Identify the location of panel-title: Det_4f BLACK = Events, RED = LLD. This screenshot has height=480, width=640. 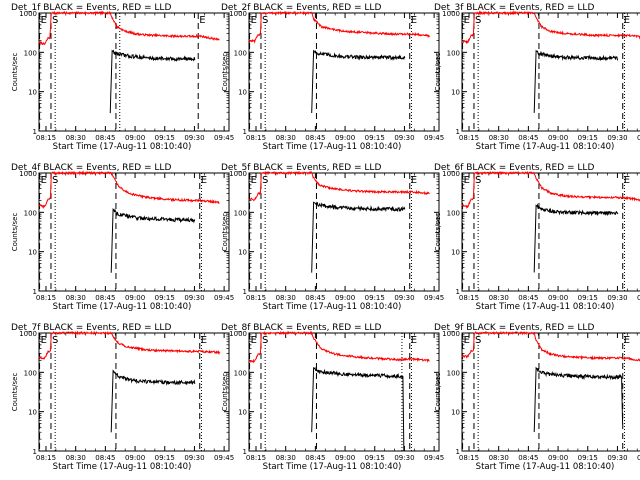
(91, 168).